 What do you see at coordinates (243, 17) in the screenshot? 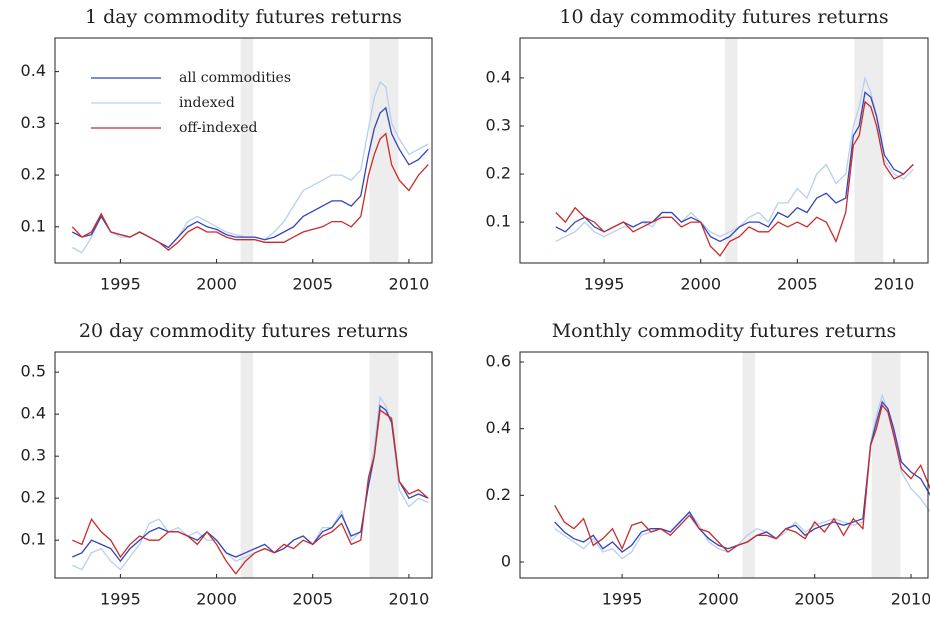
I see `chart-title: 1 day commodity futures returns` at bounding box center [243, 17].